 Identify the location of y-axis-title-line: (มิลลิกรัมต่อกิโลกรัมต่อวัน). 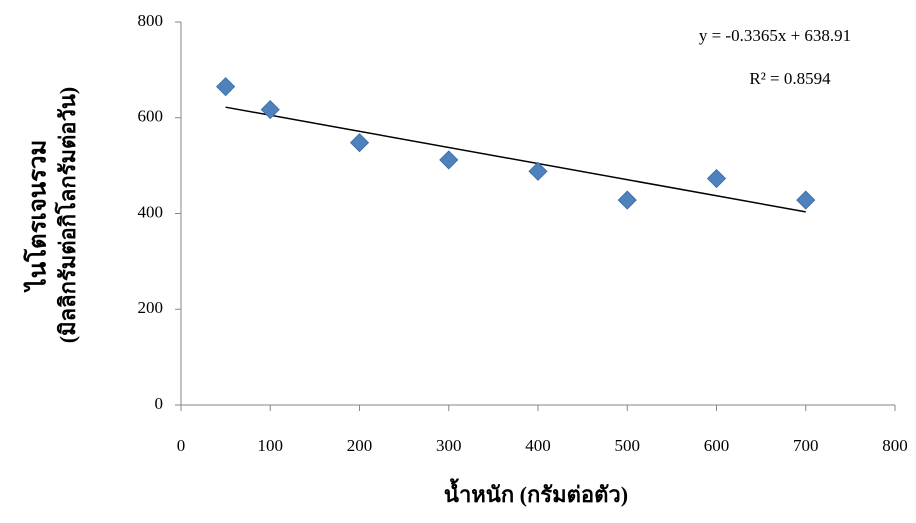
(67, 215).